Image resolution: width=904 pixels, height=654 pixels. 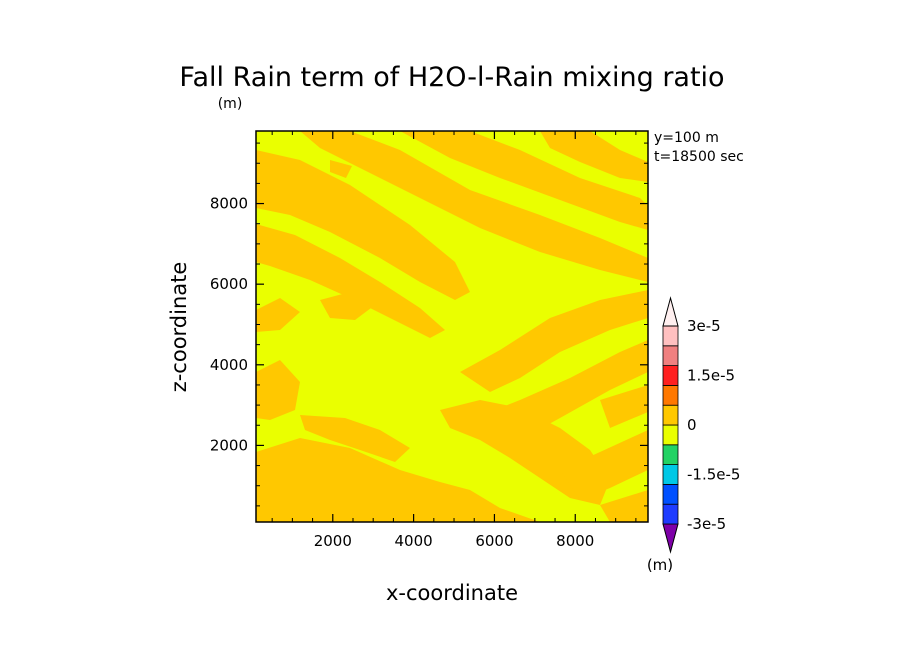 What do you see at coordinates (692, 425) in the screenshot?
I see `colorbar-label: 0` at bounding box center [692, 425].